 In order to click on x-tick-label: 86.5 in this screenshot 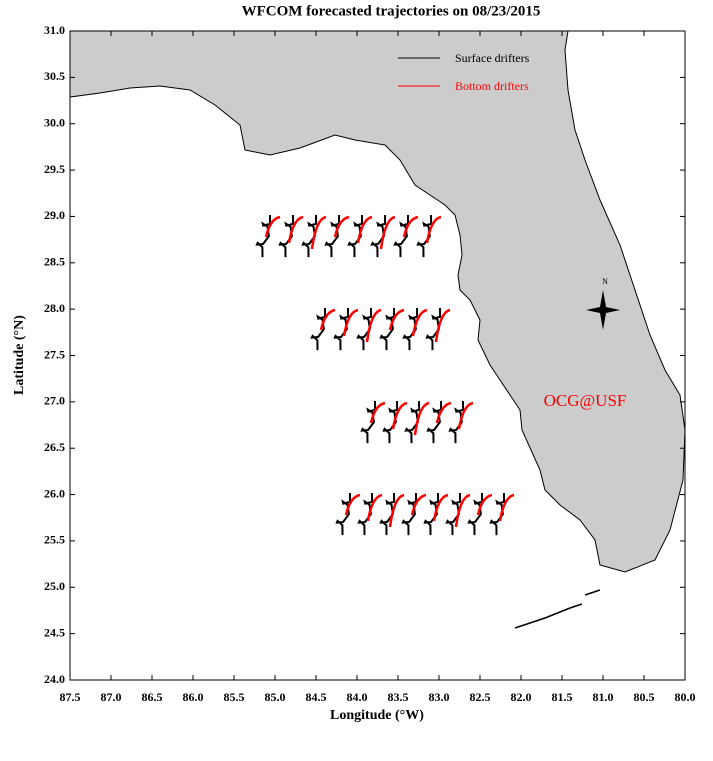, I will do `click(152, 697)`.